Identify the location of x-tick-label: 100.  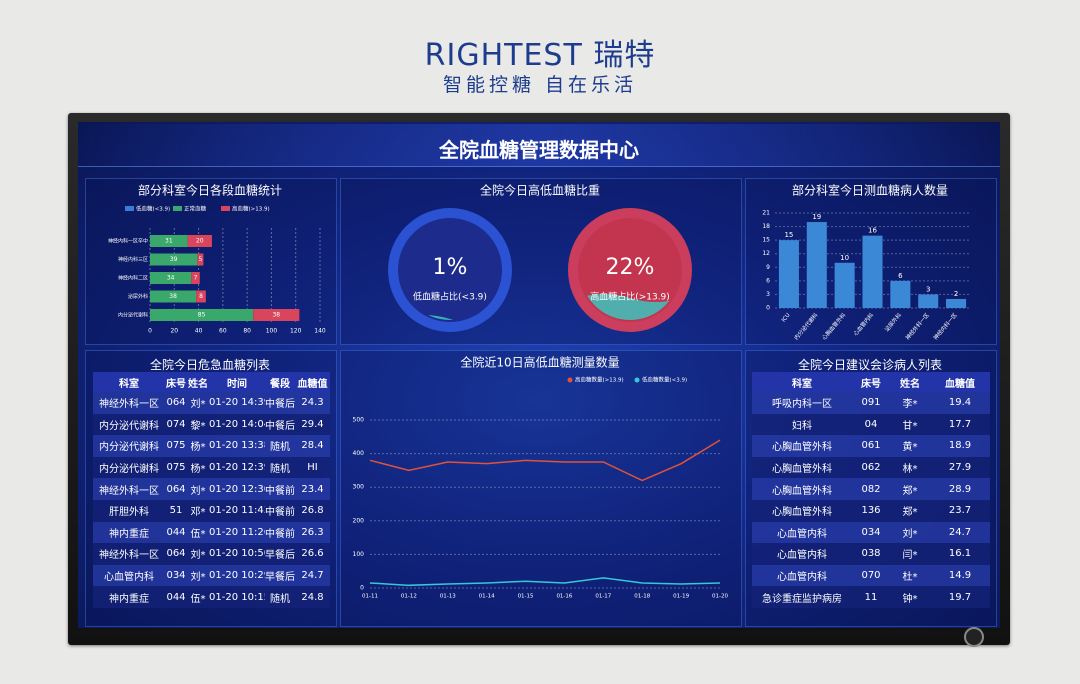
(272, 331).